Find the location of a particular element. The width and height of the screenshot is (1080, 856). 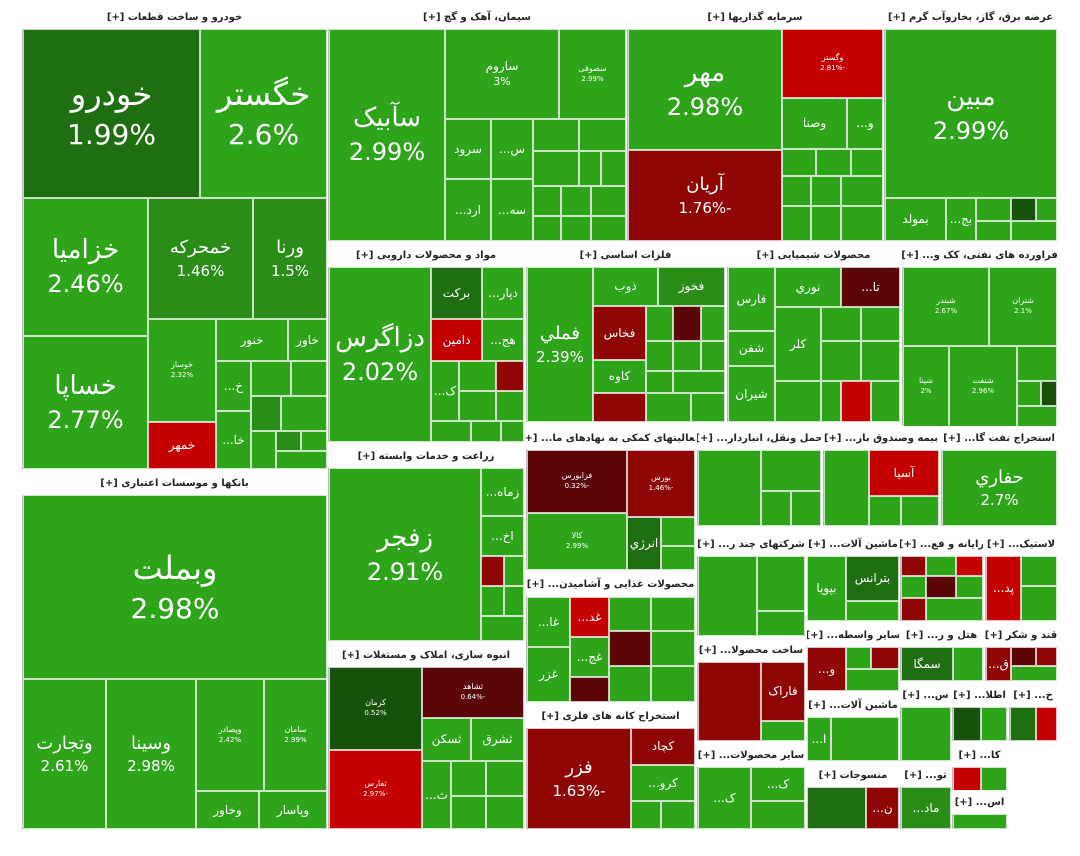

sector-header: خ... [+] is located at coordinates (1033, 695).